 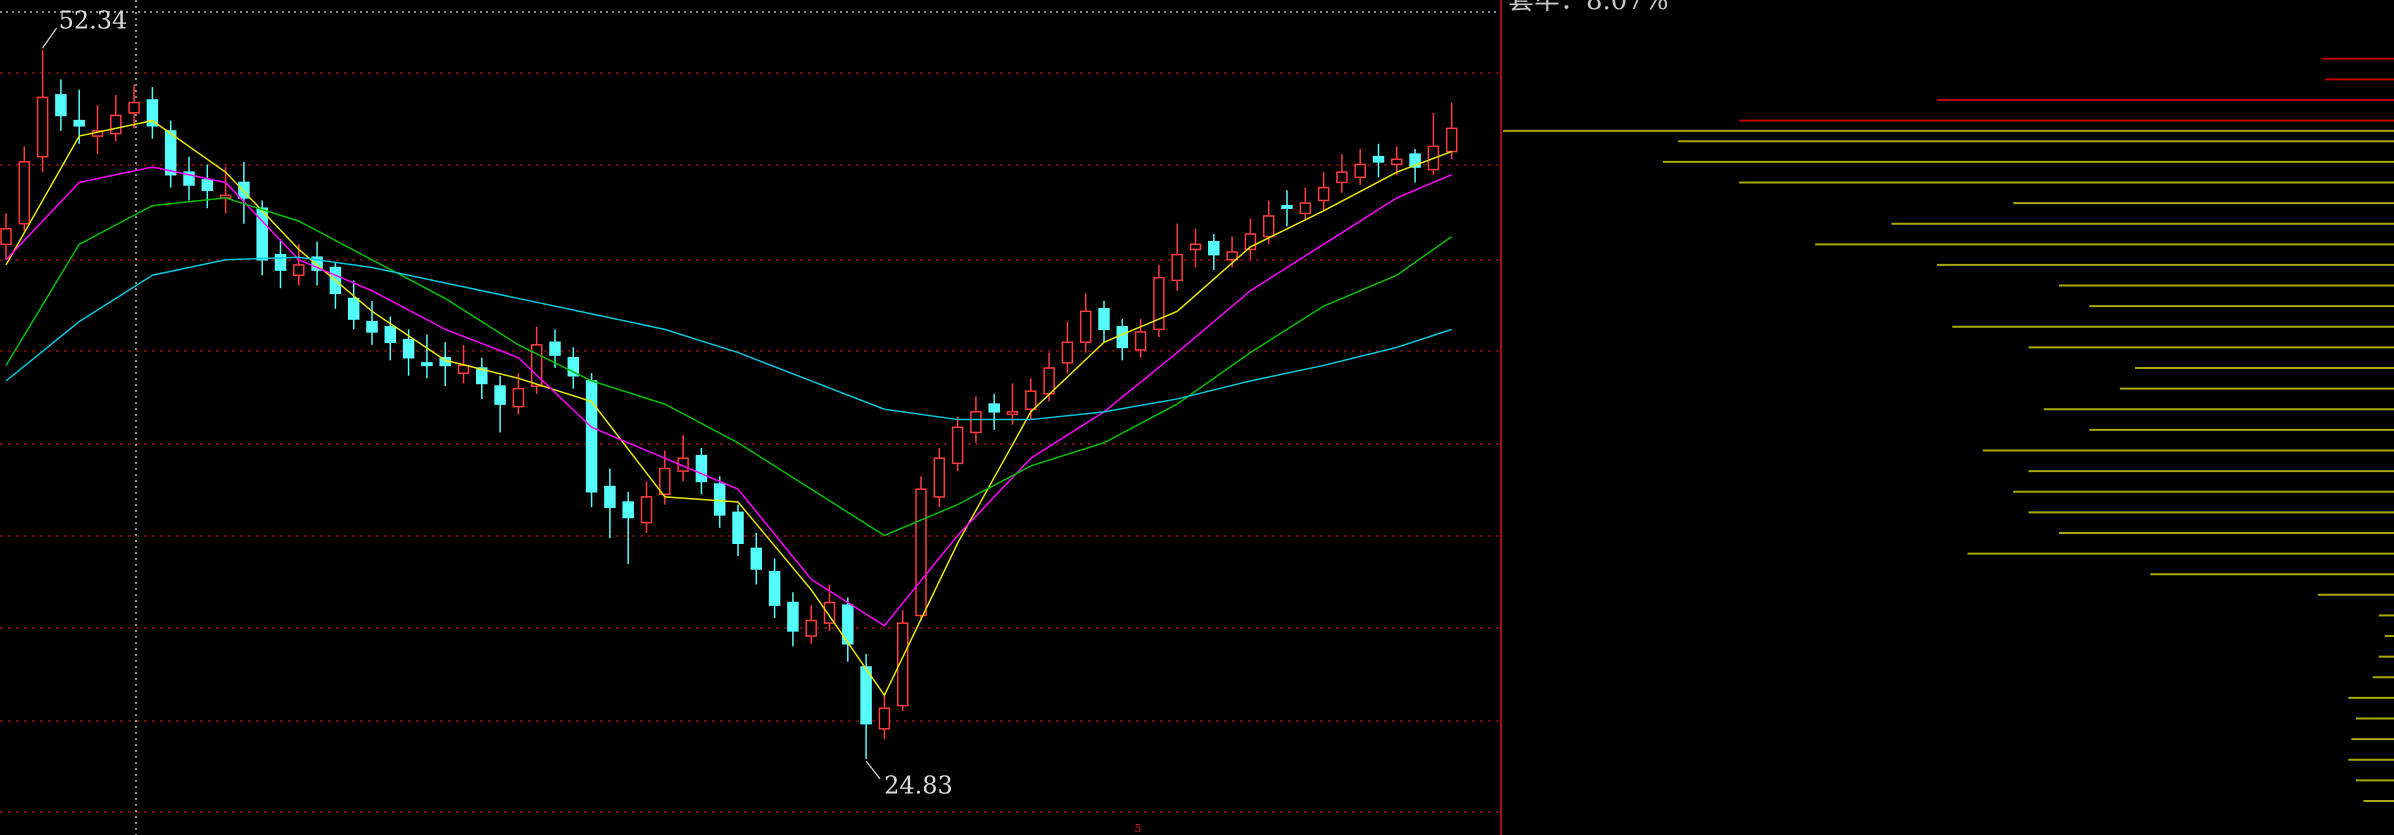 I want to click on chip-label: 套牢：8.07%, so click(x=1588, y=8).